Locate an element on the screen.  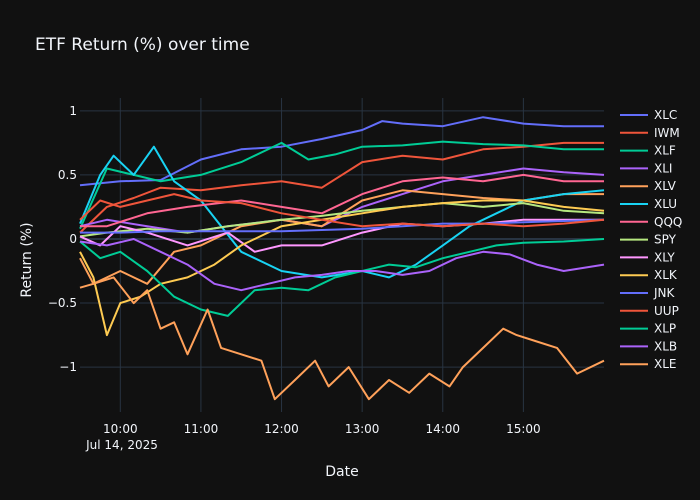
legend-item-iwm: IWM is located at coordinates (650, 133).